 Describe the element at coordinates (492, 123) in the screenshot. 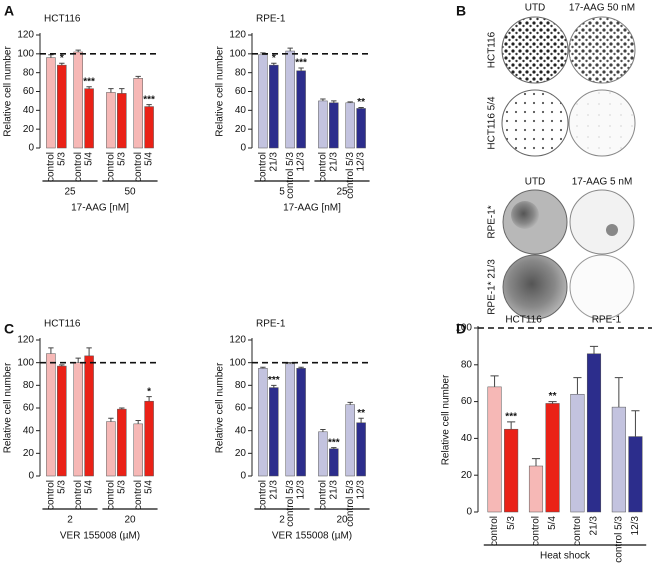

I see `row-label: HCT116 5/4` at that location.